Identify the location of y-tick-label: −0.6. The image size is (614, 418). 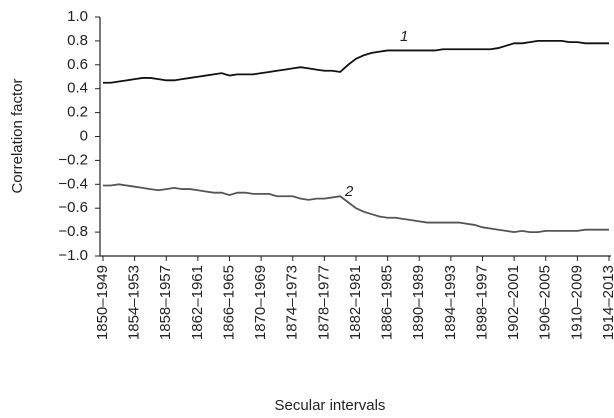
(73, 207).